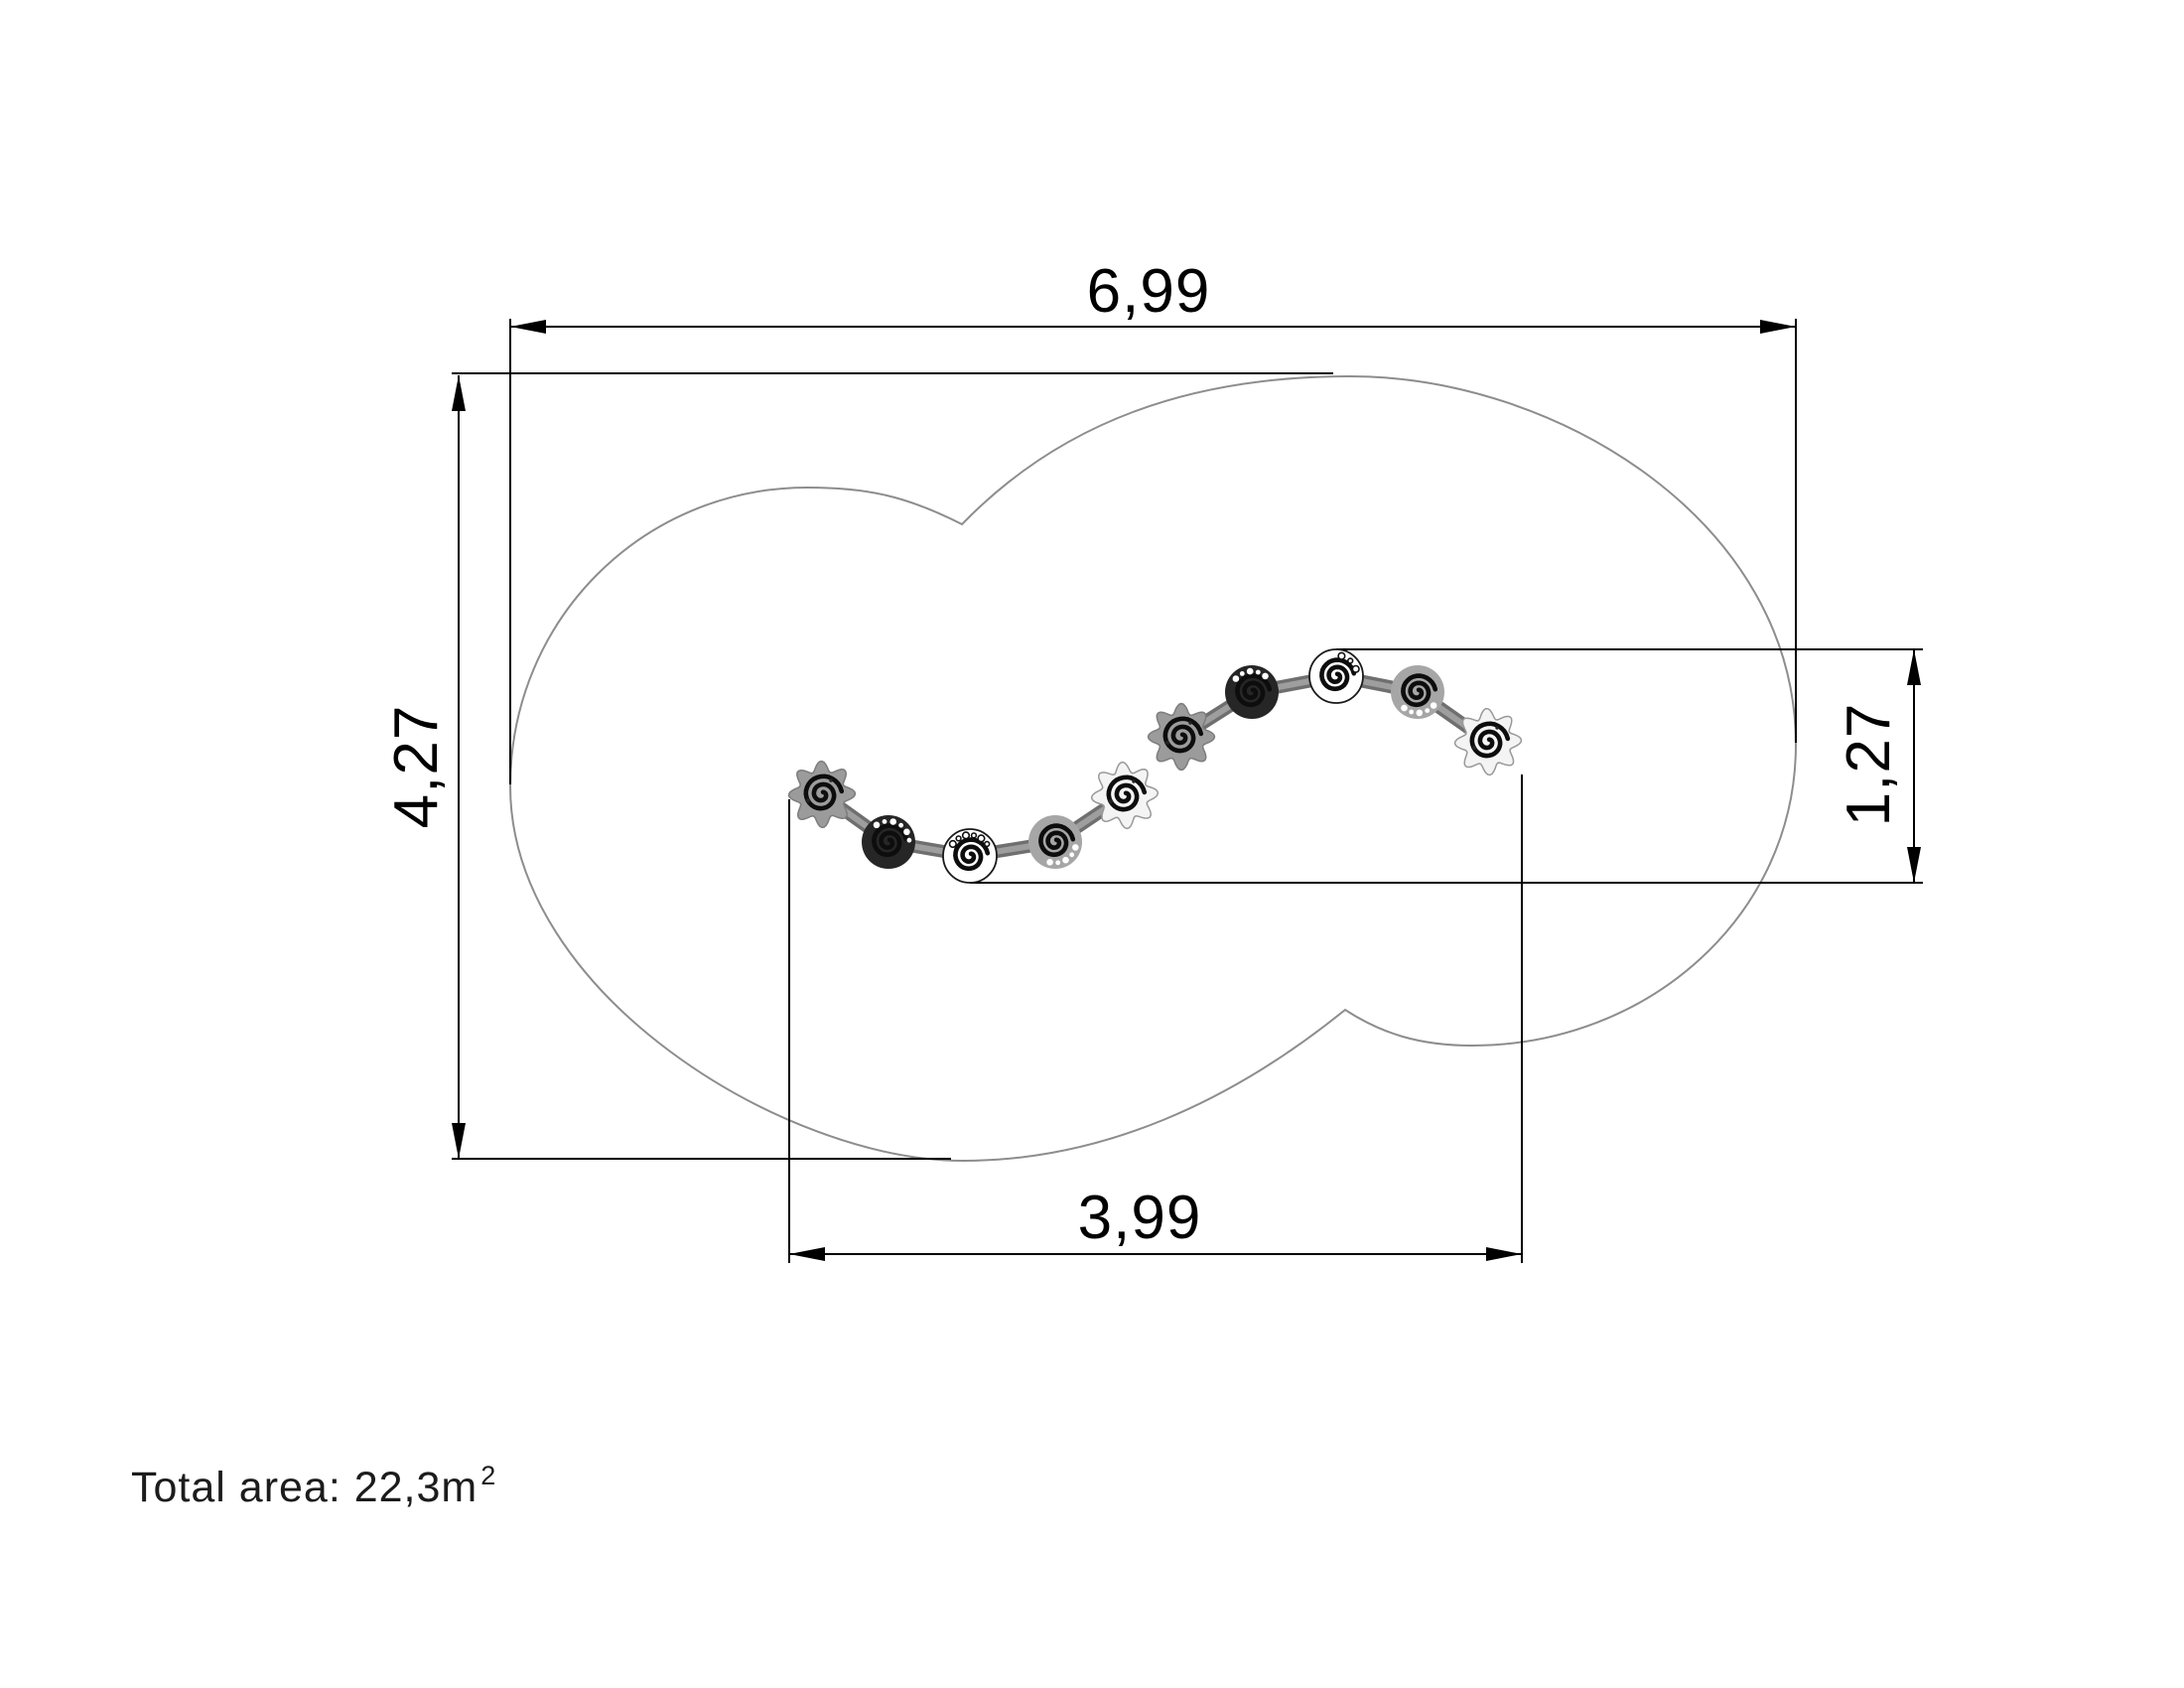  I want to click on stepping-stone-trail, so click(1155, 766).